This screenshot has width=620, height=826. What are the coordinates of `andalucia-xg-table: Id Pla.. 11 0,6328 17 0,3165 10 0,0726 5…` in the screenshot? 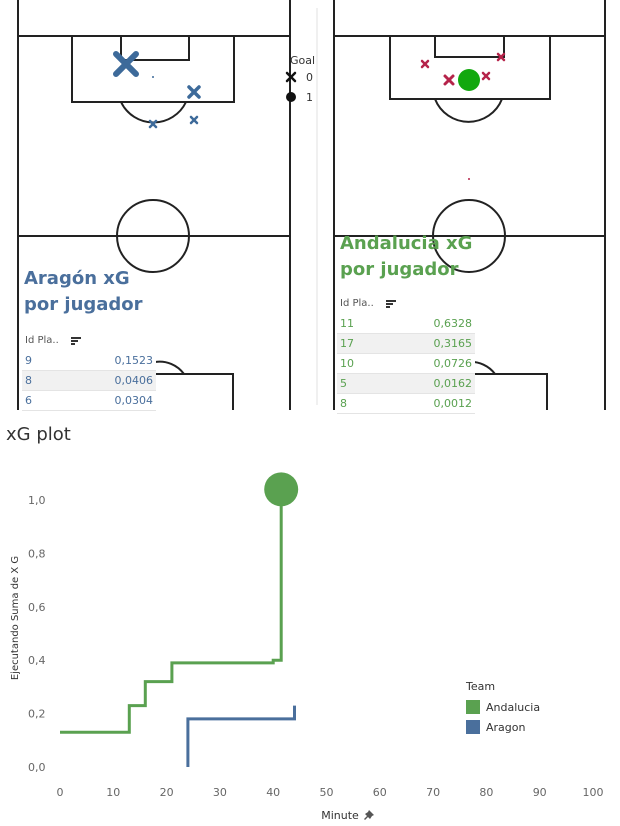 It's located at (406, 354).